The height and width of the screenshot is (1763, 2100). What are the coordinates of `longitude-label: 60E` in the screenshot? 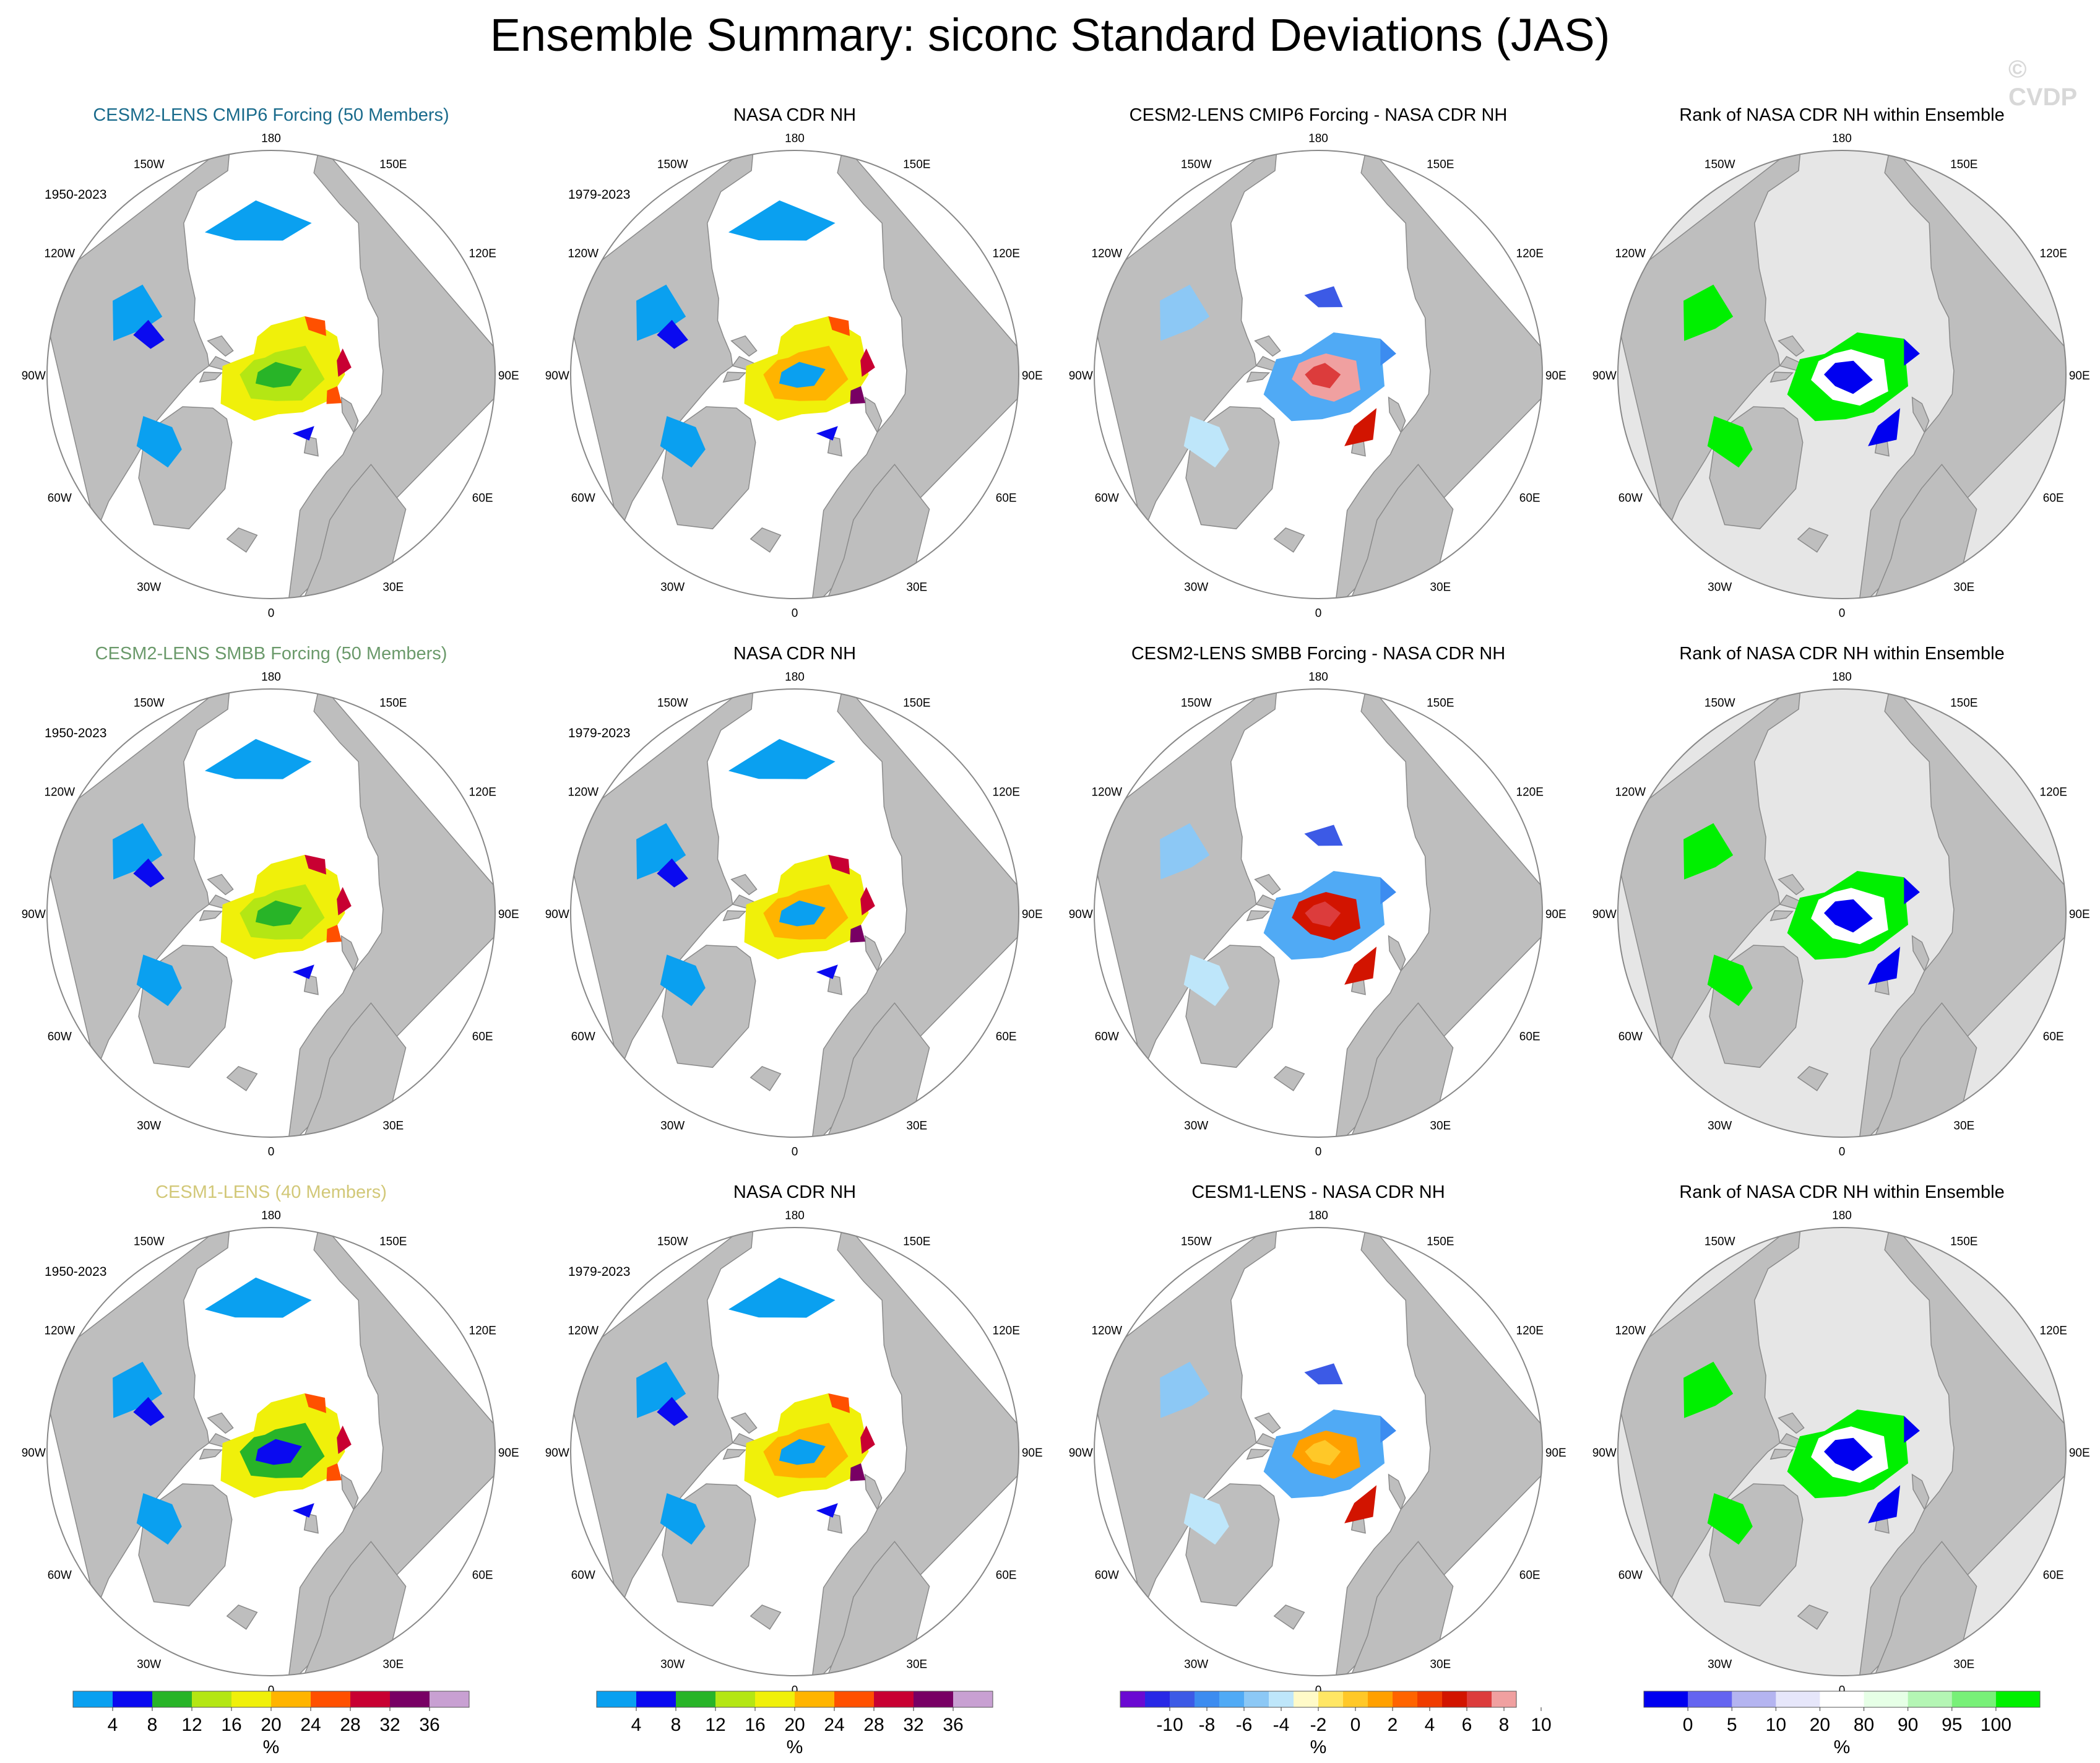 It's located at (2053, 498).